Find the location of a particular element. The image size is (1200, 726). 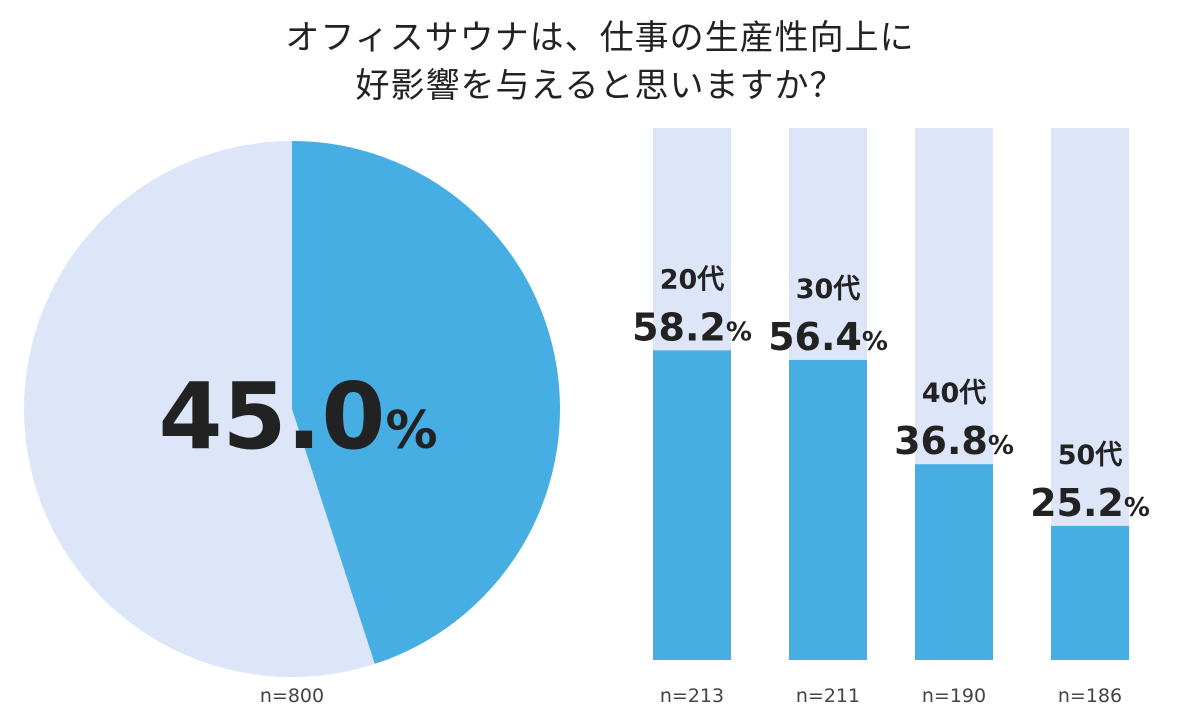

bar-n-label: n=186 is located at coordinates (1090, 696).